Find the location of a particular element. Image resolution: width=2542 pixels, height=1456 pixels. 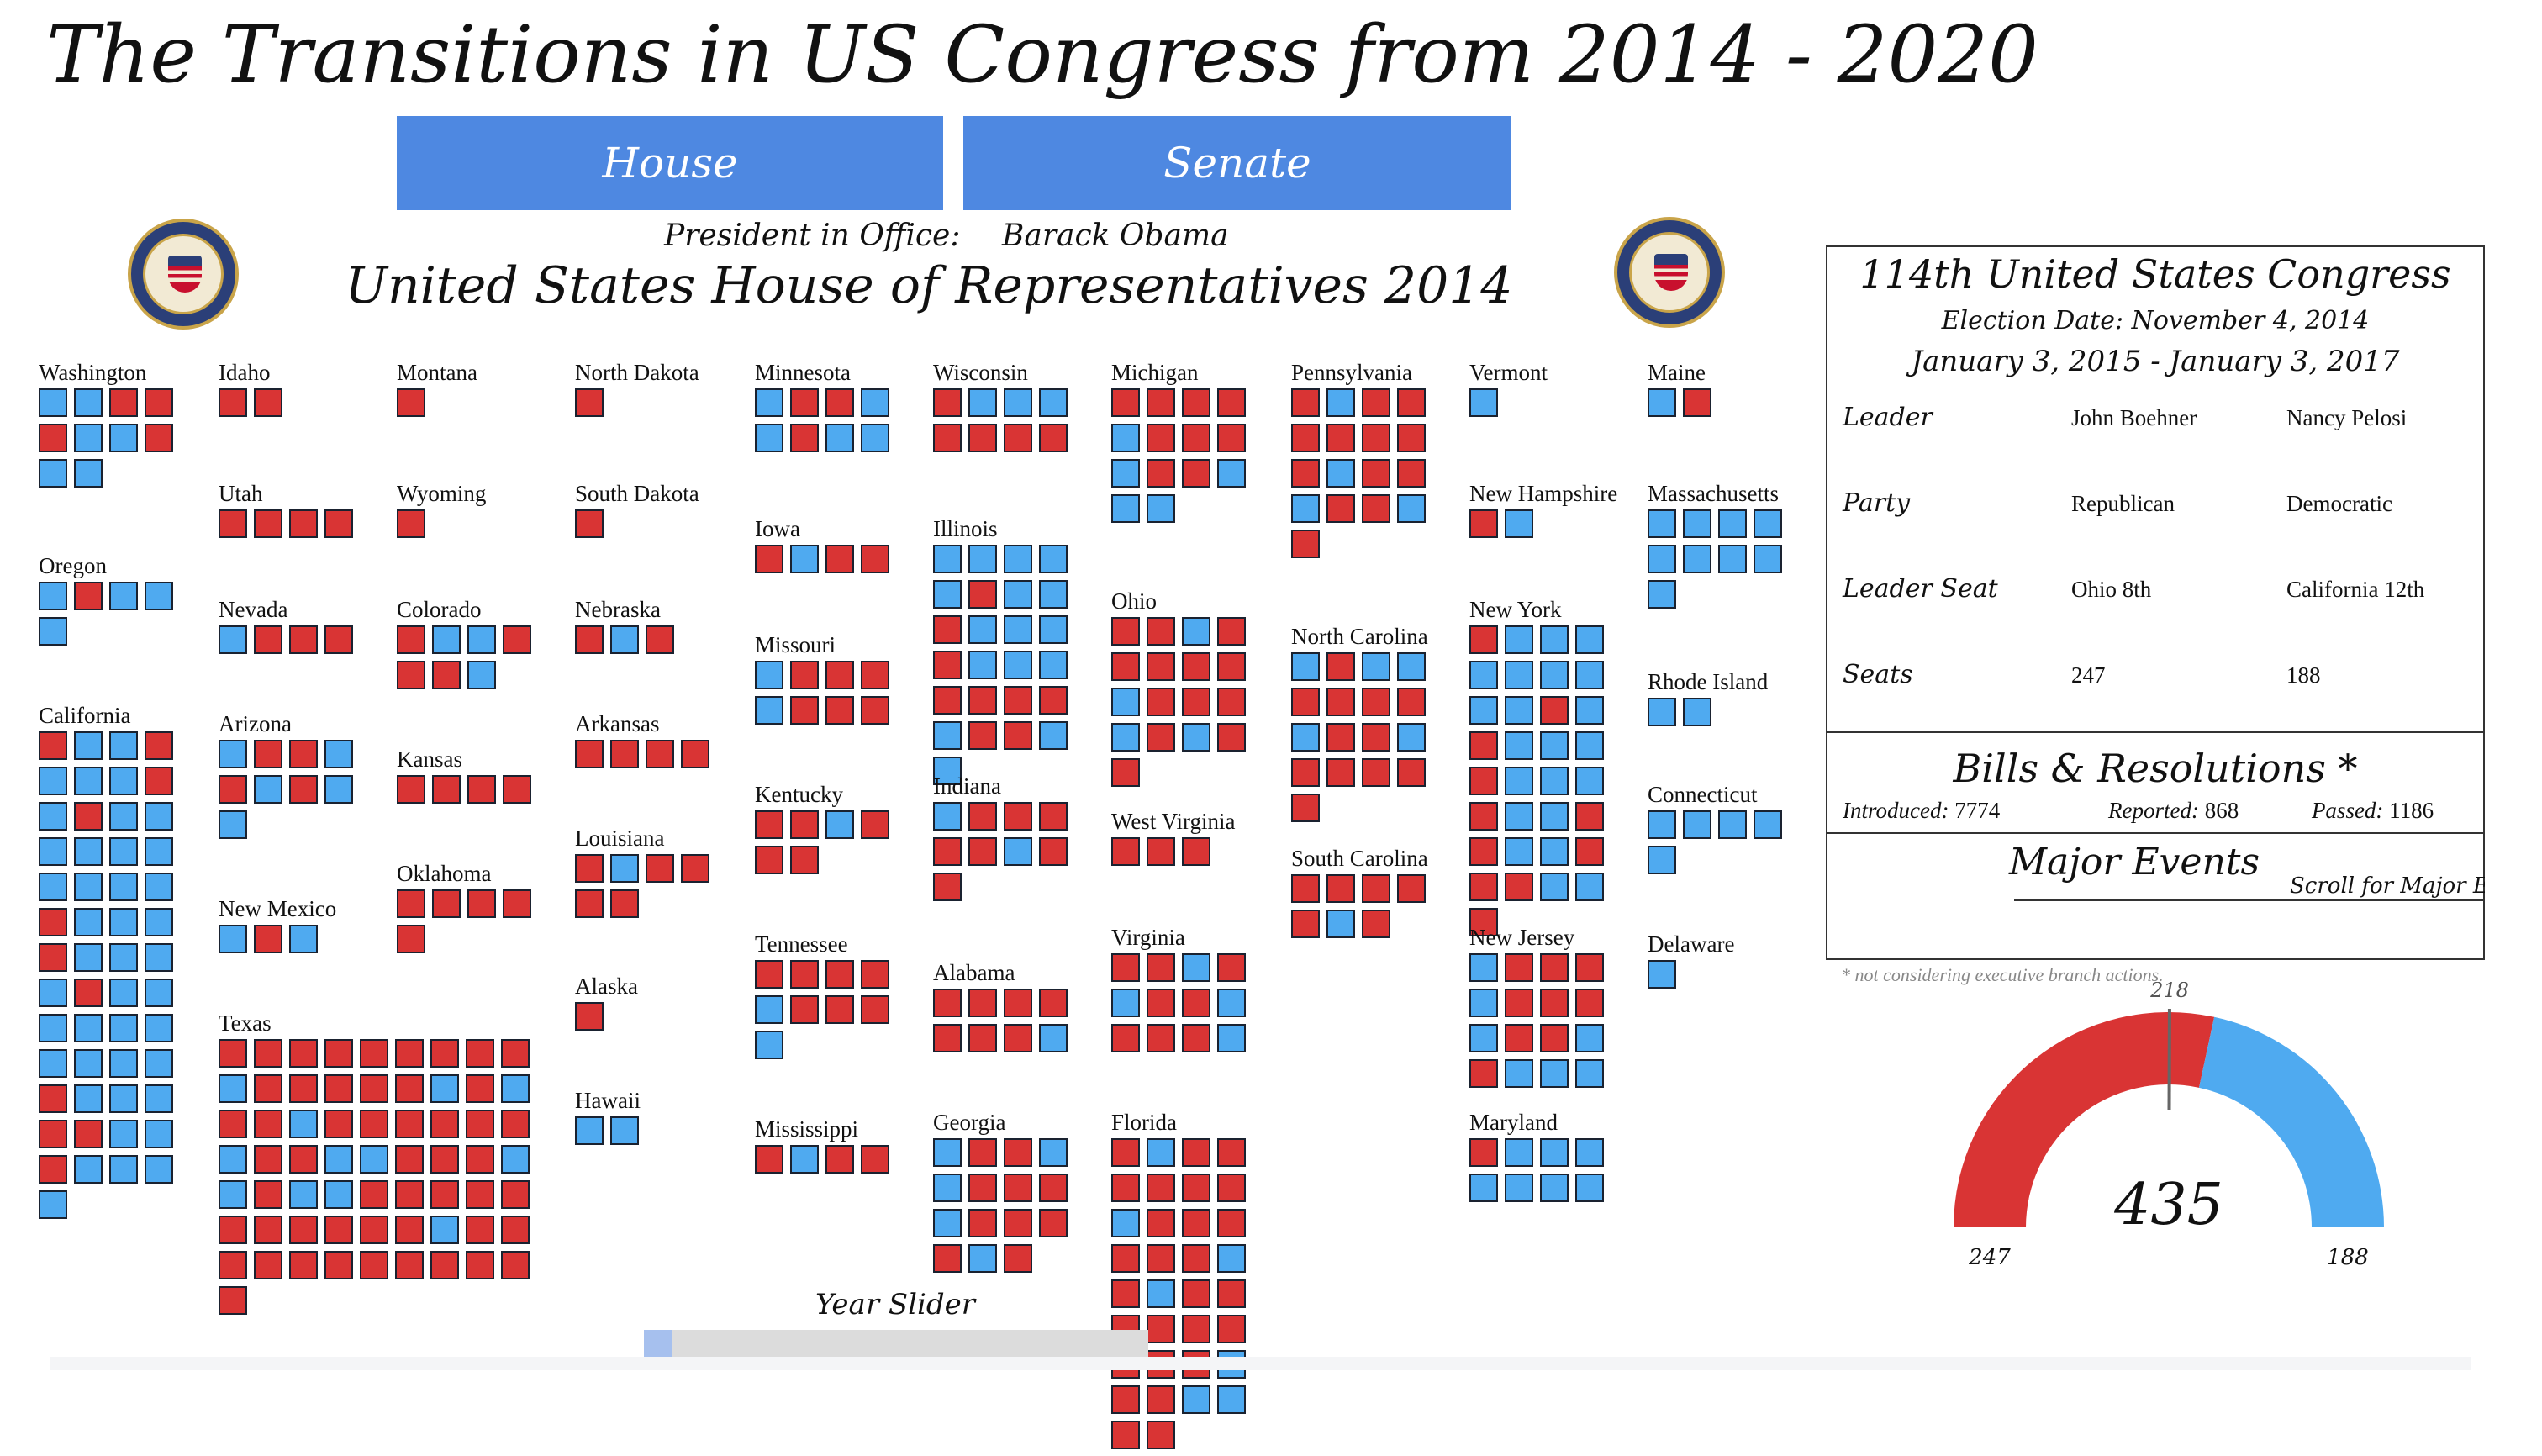

senate-tab-button: Senate is located at coordinates (1237, 163).